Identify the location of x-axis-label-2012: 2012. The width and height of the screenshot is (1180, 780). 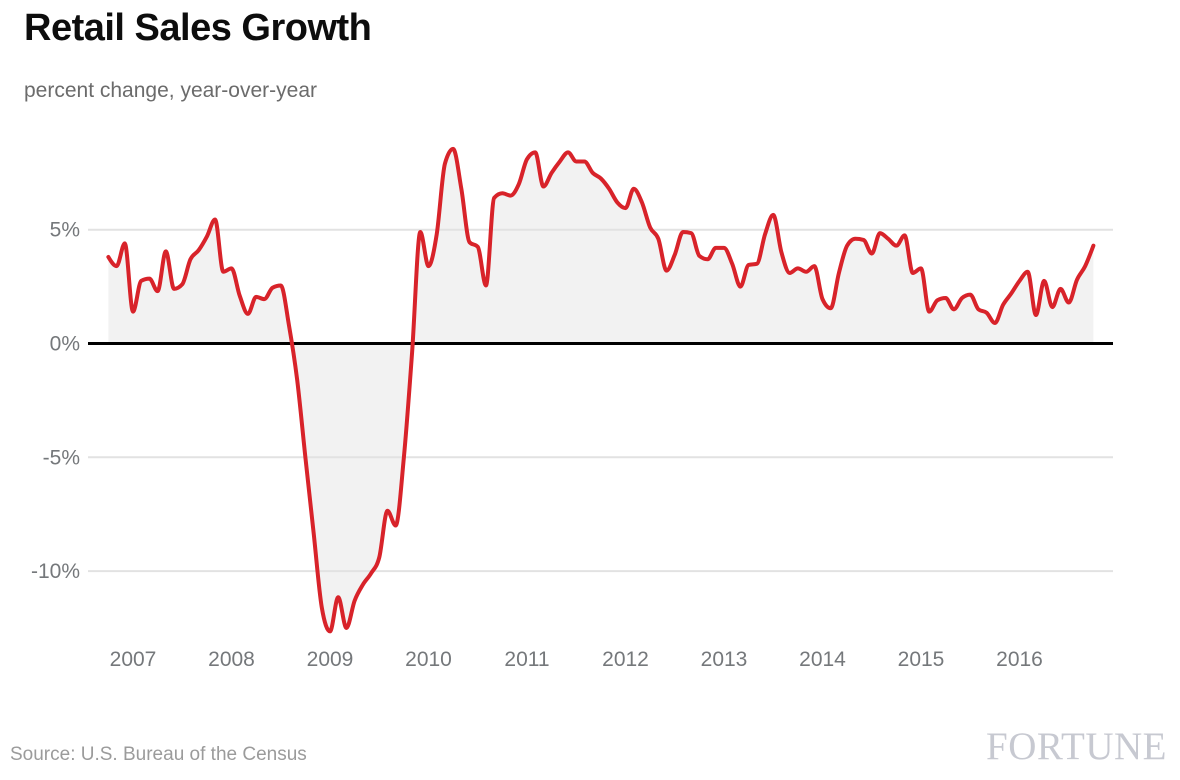
(625, 659).